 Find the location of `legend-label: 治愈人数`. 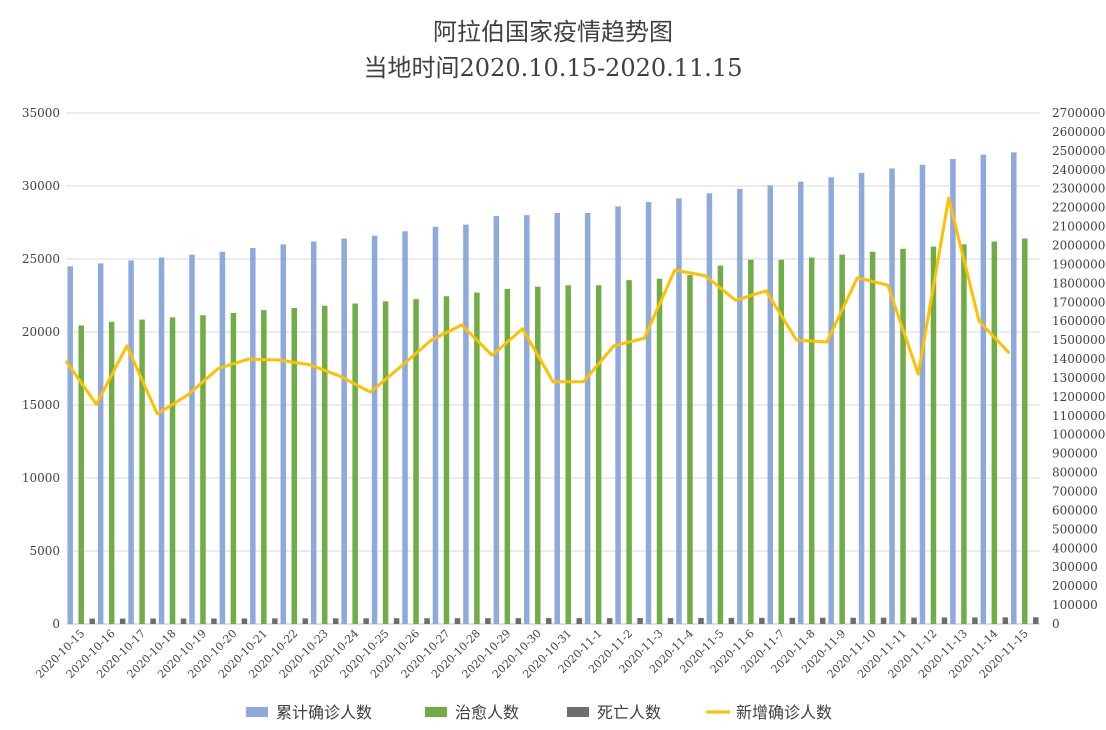

legend-label: 治愈人数 is located at coordinates (487, 712).